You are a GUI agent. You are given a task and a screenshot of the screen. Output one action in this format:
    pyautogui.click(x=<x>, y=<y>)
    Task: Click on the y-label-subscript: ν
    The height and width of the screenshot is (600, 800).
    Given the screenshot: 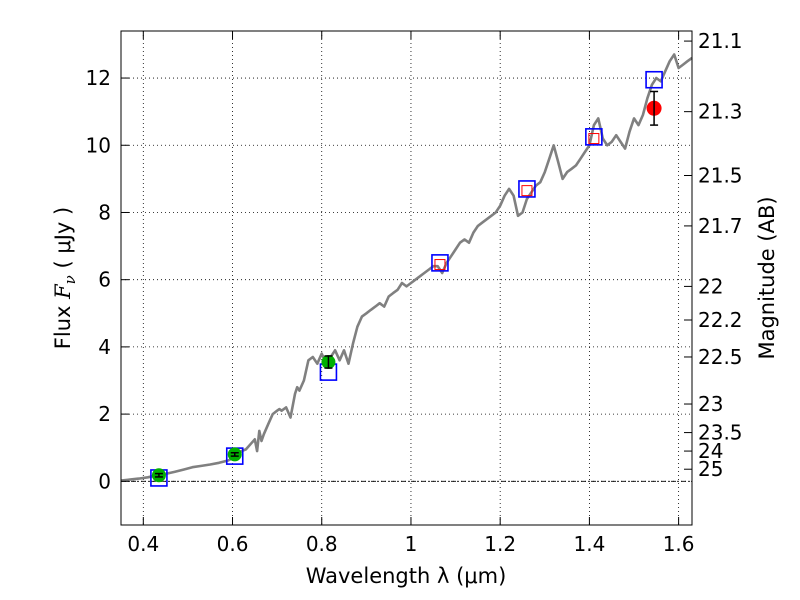 What is the action you would take?
    pyautogui.click(x=70, y=279)
    